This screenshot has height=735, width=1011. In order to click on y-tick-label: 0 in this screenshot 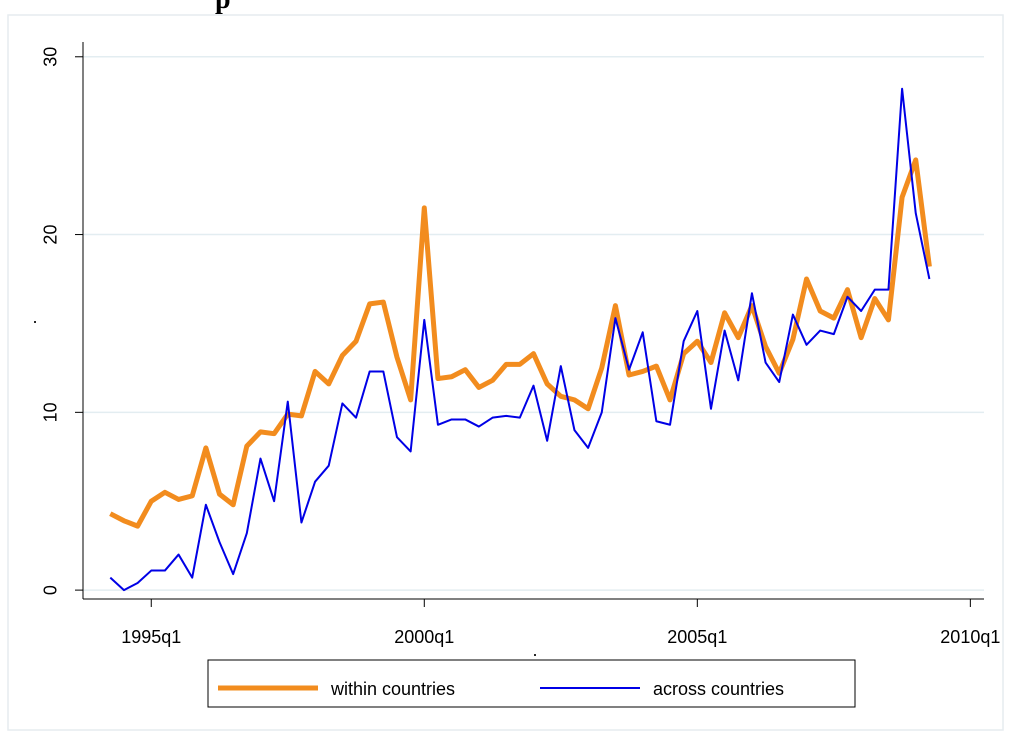, I will do `click(51, 590)`.